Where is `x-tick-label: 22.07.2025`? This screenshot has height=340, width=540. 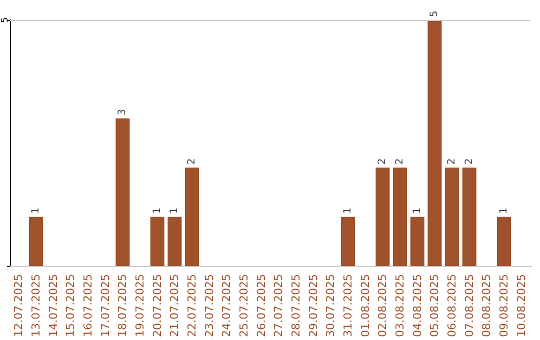
x-tick-label: 22.07.2025 is located at coordinates (192, 306).